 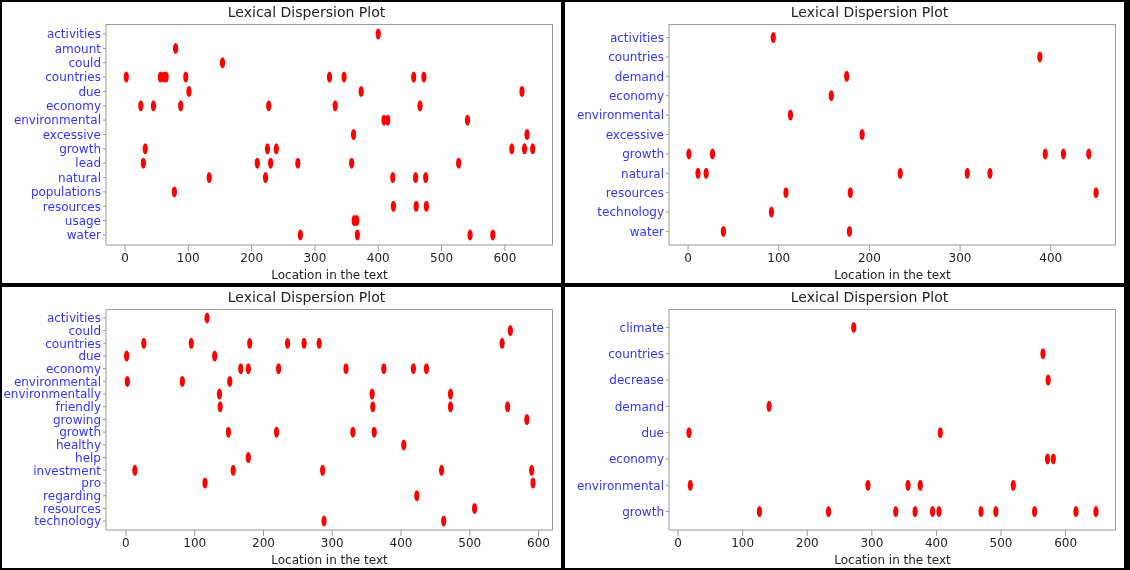 What do you see at coordinates (77, 419) in the screenshot?
I see `y-tick-label: growing` at bounding box center [77, 419].